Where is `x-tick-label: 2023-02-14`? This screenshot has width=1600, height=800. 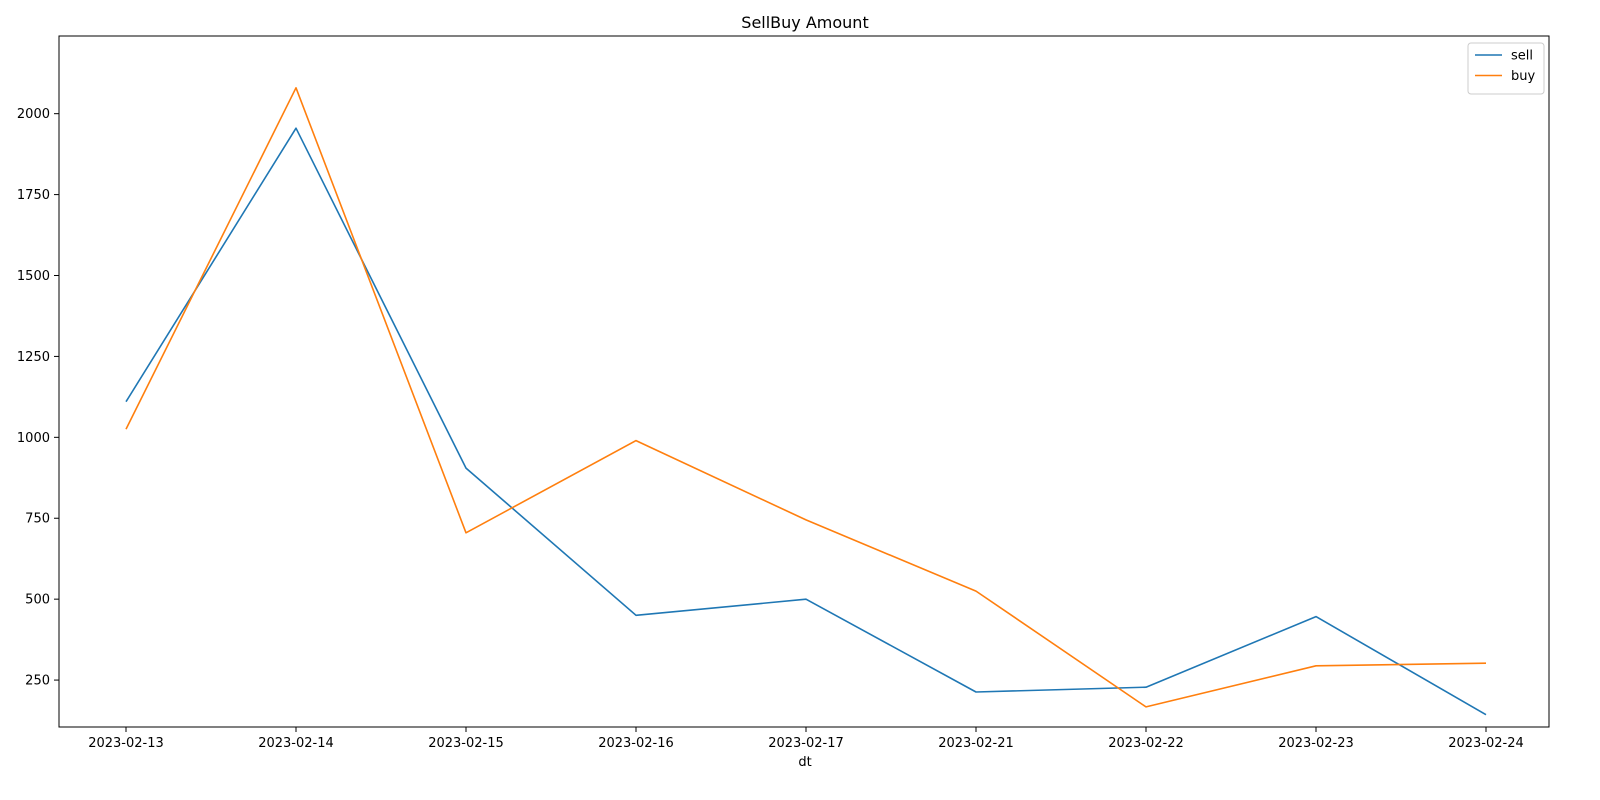
x-tick-label: 2023-02-14 is located at coordinates (296, 743).